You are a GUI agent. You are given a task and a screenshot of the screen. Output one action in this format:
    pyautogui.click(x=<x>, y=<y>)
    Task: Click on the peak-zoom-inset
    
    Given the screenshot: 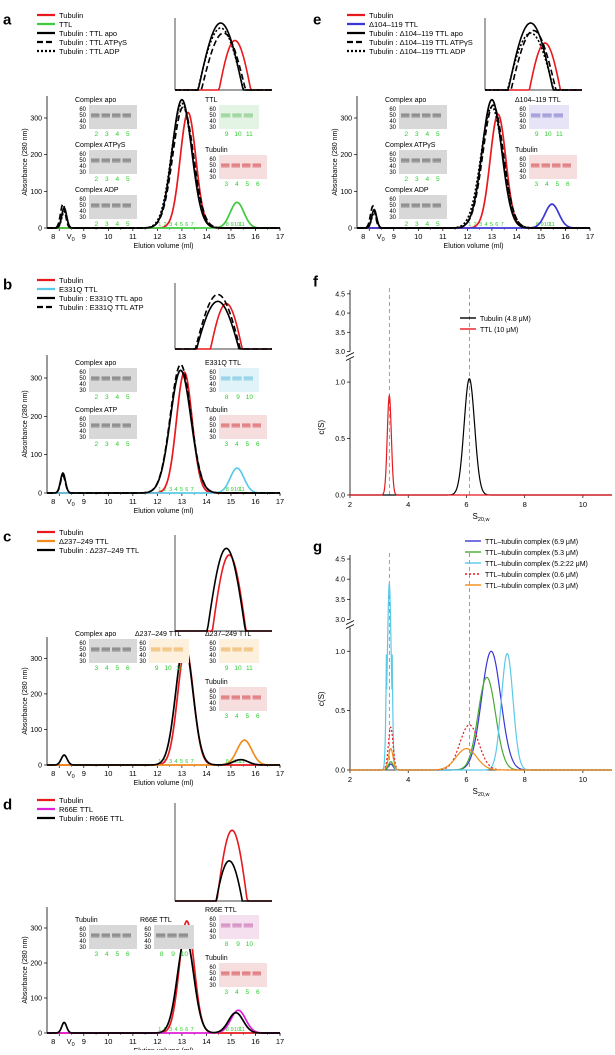 What is the action you would take?
    pyautogui.click(x=223, y=54)
    